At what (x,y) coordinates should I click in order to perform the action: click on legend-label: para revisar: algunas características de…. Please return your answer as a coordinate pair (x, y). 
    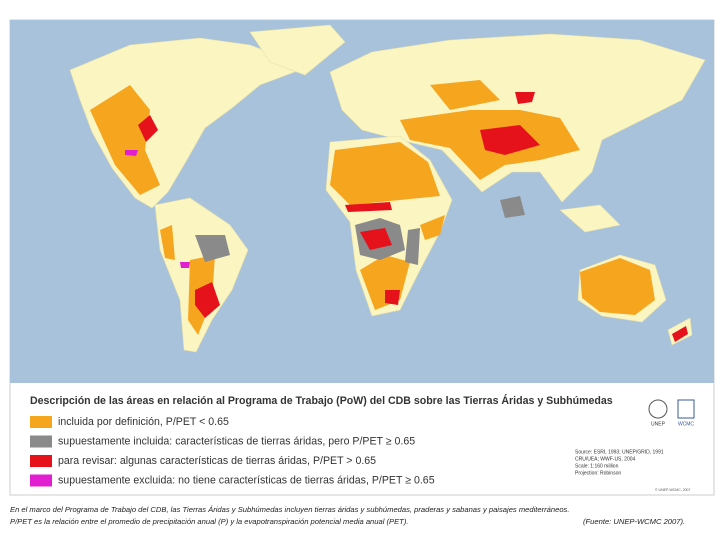
    Looking at the image, I should click on (217, 461).